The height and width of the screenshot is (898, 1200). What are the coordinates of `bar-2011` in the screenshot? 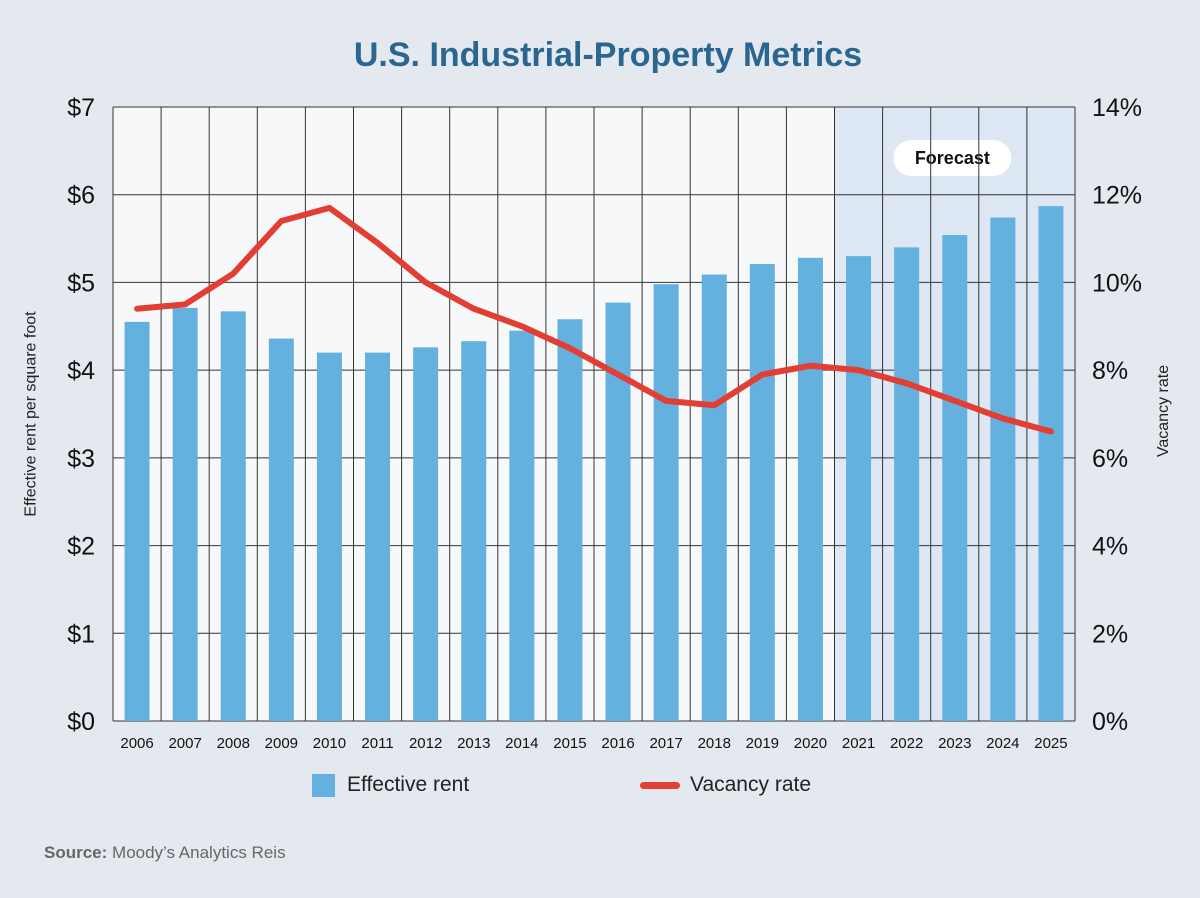 It's located at (378, 536).